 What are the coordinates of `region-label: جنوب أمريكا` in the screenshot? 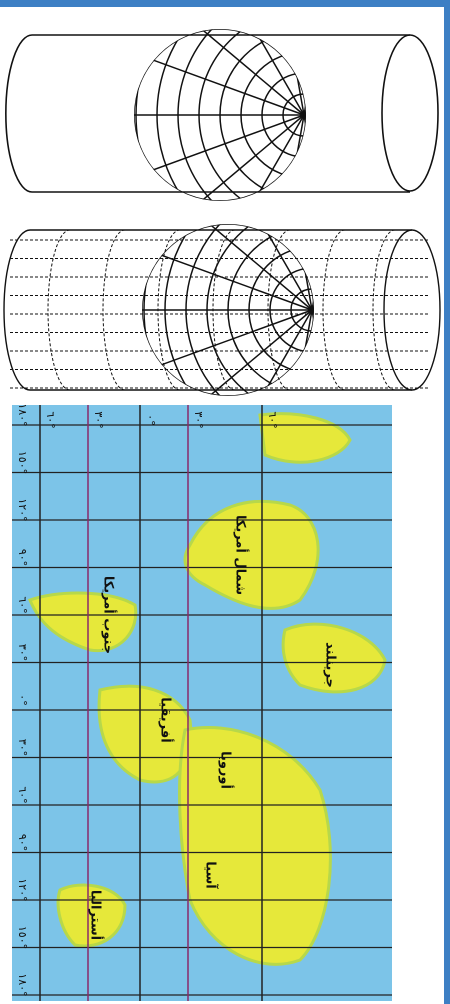 It's located at (109, 615).